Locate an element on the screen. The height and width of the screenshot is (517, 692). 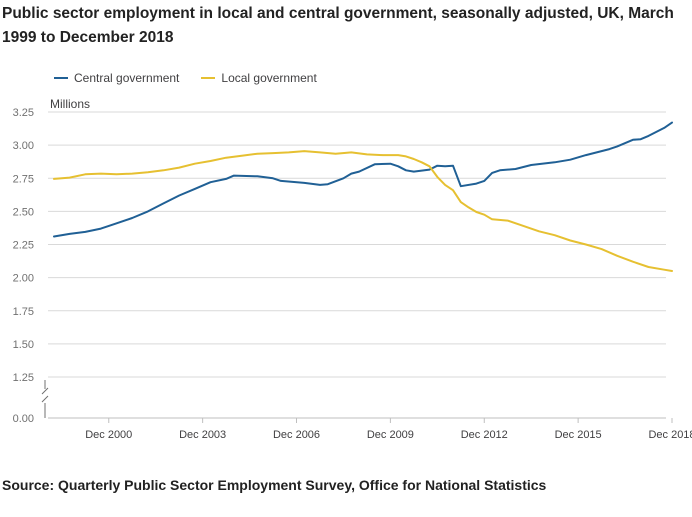
x-tick-label-dec-2003: Dec 2003 is located at coordinates (202, 435).